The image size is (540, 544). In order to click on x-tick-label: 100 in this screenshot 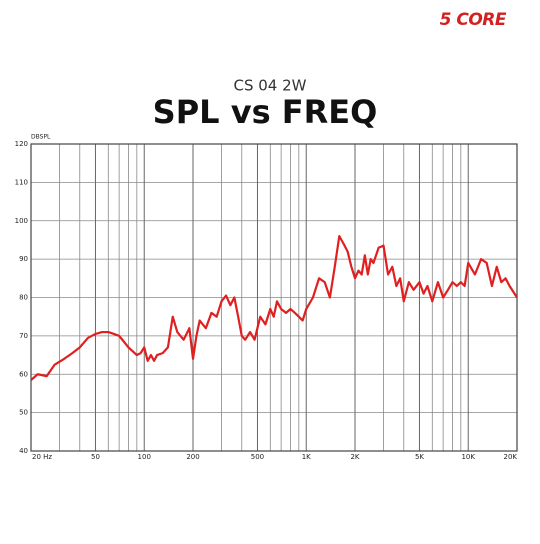, I will do `click(144, 457)`.